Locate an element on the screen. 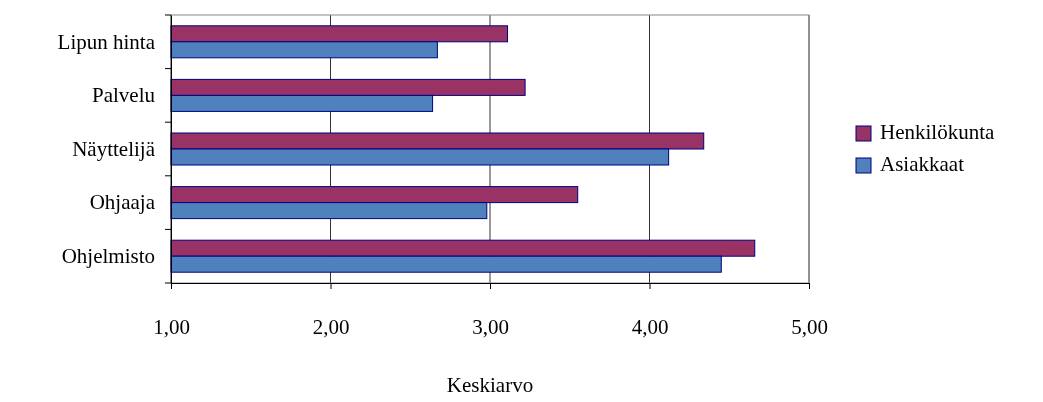 Image resolution: width=1043 pixels, height=402 pixels. y-tick-label: Lipun hinta is located at coordinates (106, 41).